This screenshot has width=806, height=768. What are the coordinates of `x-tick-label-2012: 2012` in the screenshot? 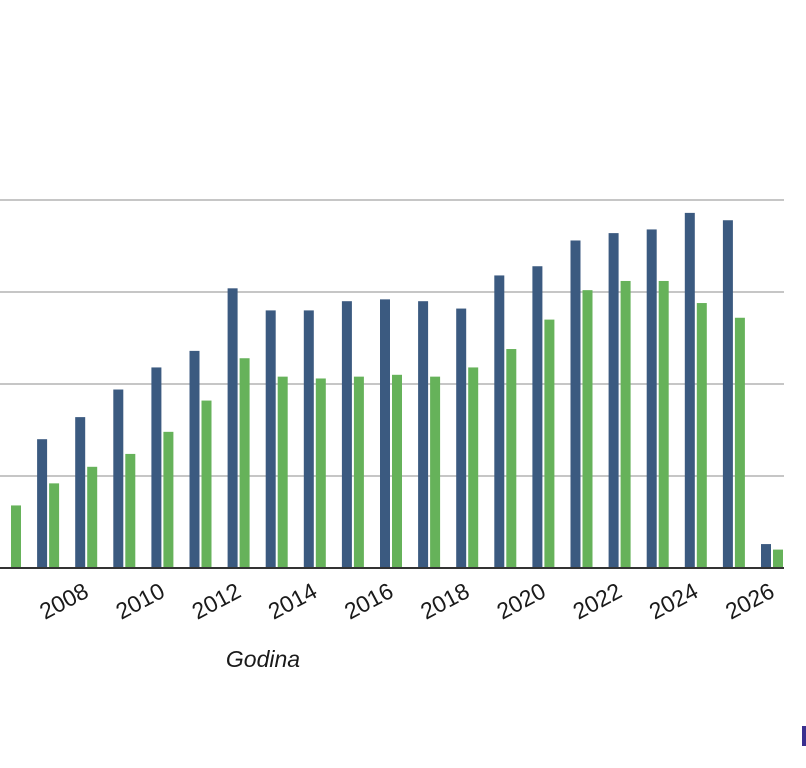 It's located at (216, 600).